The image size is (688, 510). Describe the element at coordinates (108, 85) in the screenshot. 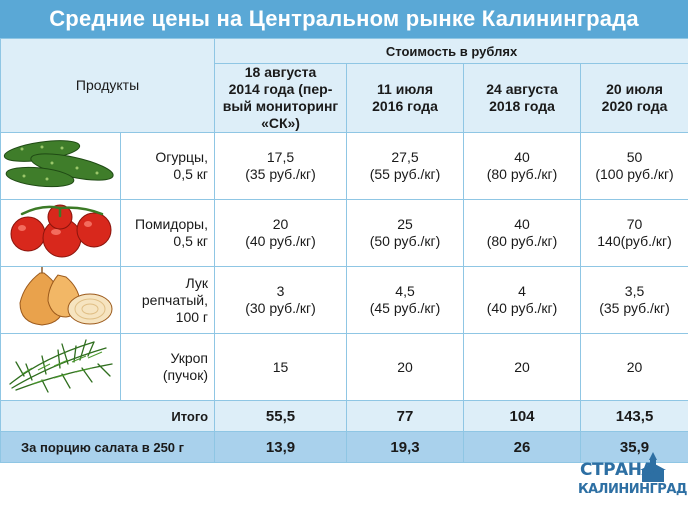

I see `products-header: Продукты` at that location.